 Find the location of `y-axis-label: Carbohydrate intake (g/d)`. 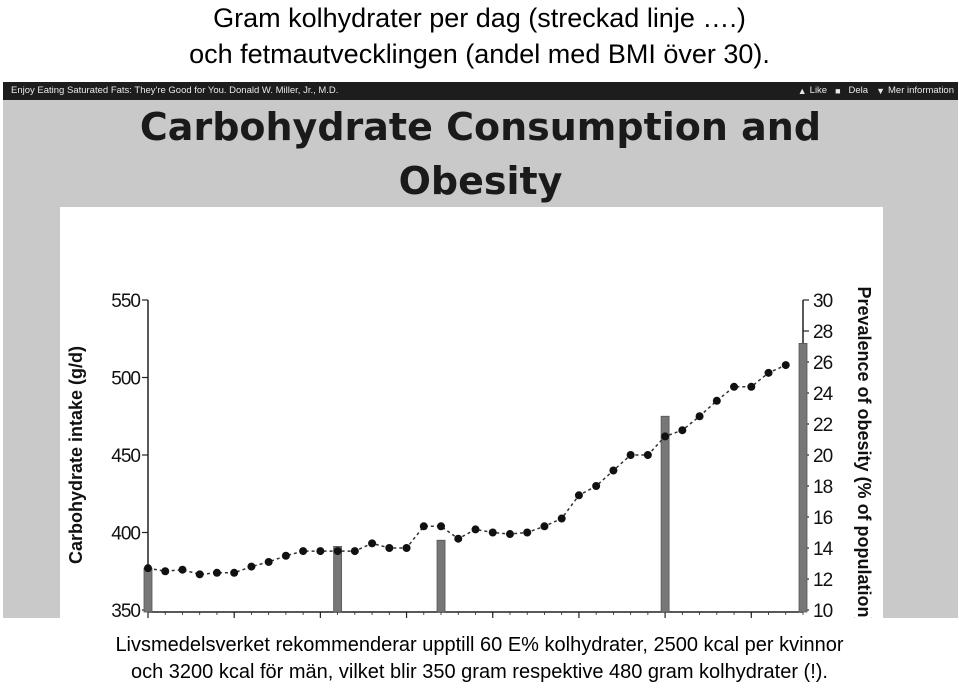

y-axis-label: Carbohydrate intake (g/d) is located at coordinates (76, 455).